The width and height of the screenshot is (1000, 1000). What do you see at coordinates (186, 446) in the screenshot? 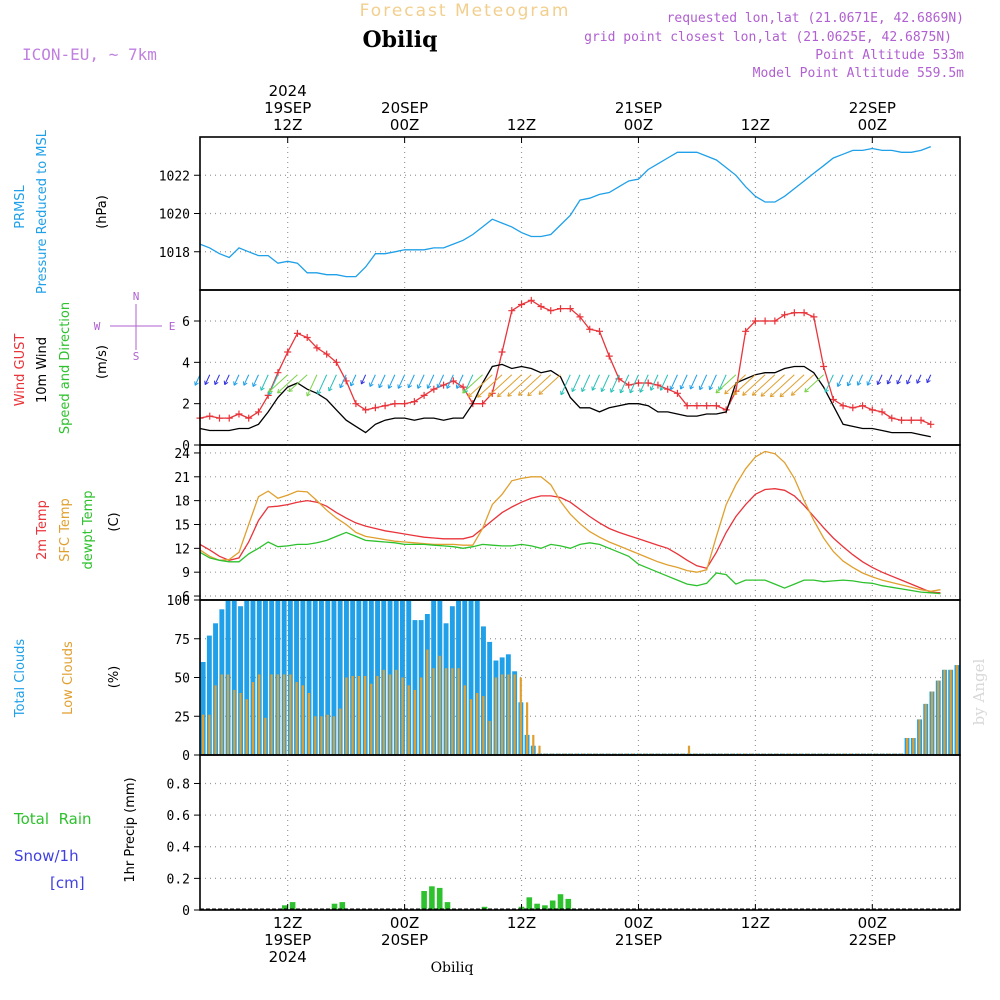
I see `wind-ytick-label: 0` at bounding box center [186, 446].